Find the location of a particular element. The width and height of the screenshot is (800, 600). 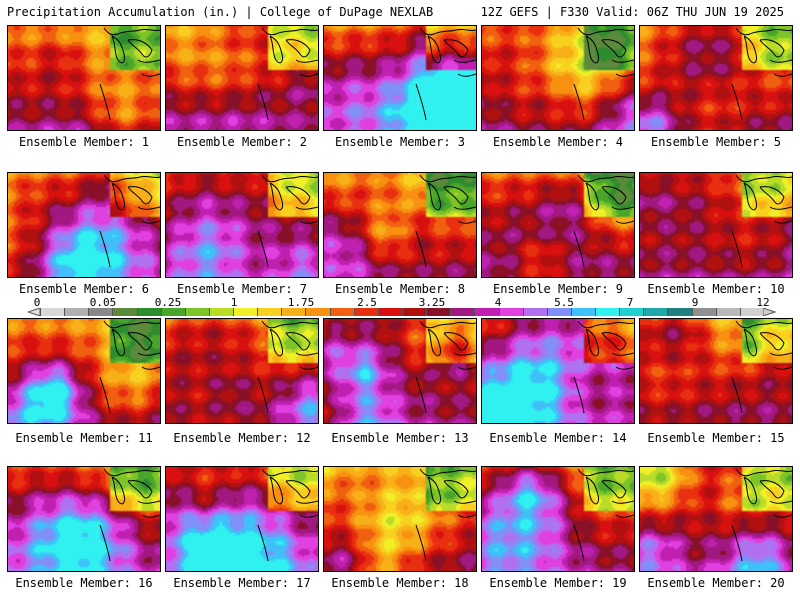

ensemble-member-label: Ensemble Member: 9 is located at coordinates (558, 289).